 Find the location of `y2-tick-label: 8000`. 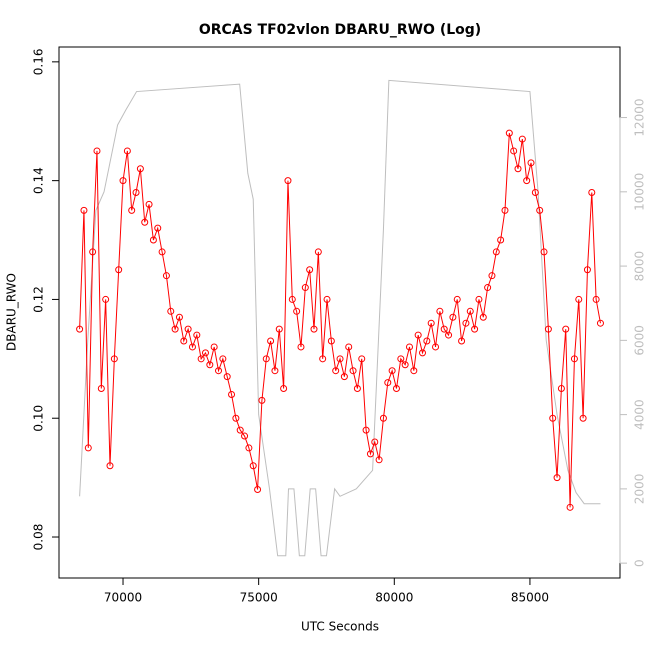

y2-tick-label: 8000 is located at coordinates (640, 266).